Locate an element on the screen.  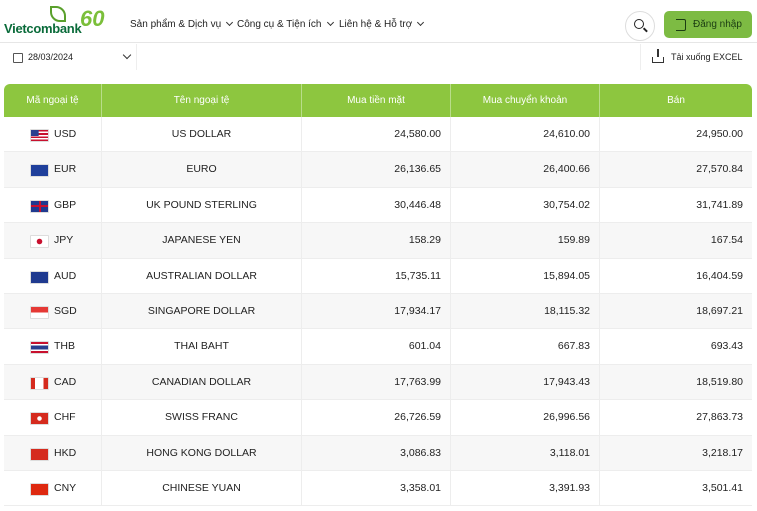
table-row: EUR EURO 26,136.65 26,400.66 27,570.84 is located at coordinates (378, 170).